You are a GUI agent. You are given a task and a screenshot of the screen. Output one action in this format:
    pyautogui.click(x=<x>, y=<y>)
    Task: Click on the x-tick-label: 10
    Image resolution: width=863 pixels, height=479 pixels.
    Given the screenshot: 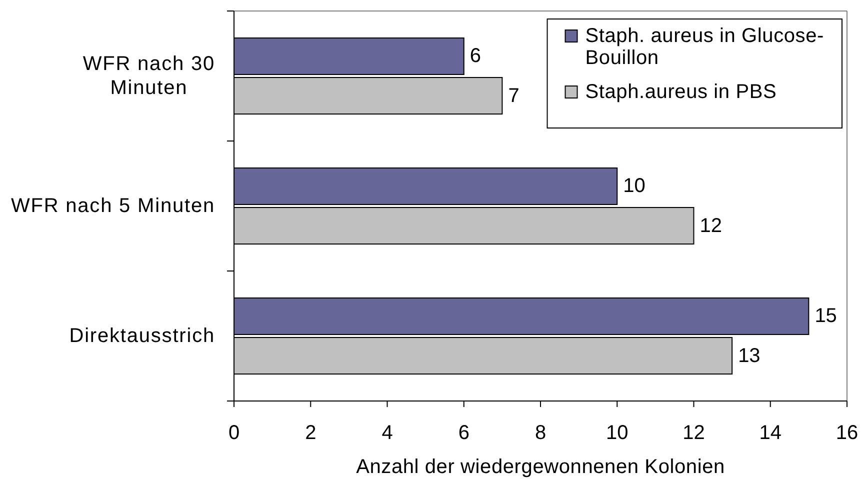 What is the action you would take?
    pyautogui.click(x=617, y=433)
    